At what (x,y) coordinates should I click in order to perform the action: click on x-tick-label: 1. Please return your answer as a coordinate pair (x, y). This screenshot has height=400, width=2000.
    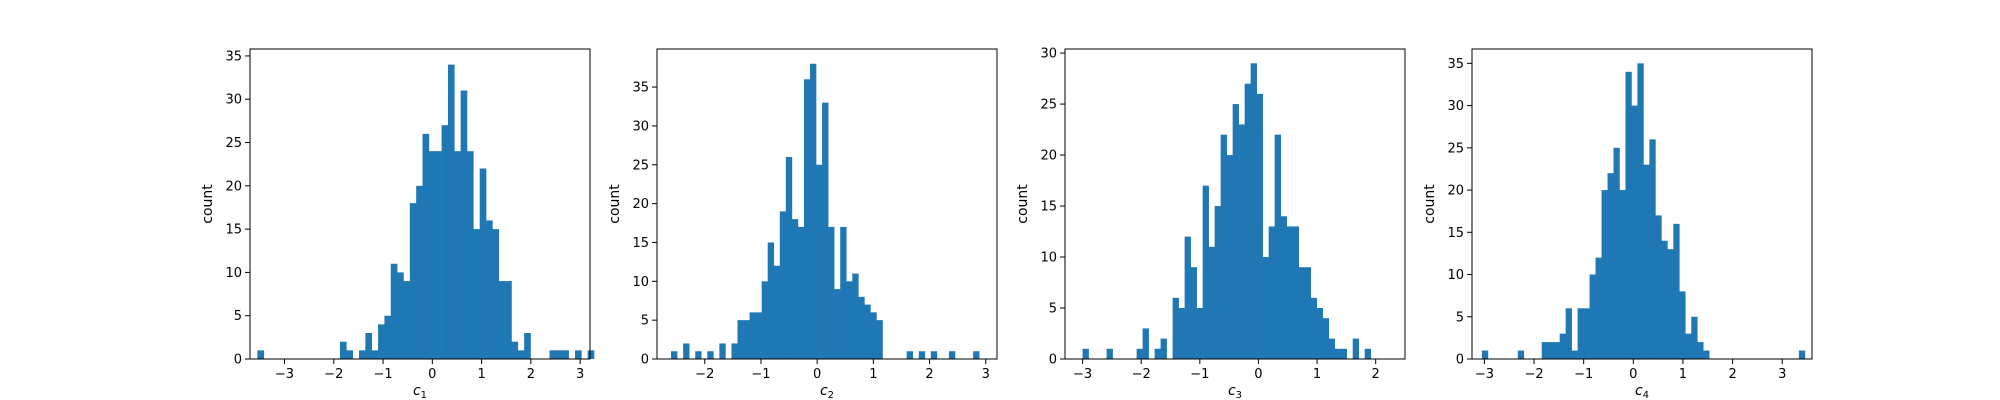
    Looking at the image, I should click on (1317, 374).